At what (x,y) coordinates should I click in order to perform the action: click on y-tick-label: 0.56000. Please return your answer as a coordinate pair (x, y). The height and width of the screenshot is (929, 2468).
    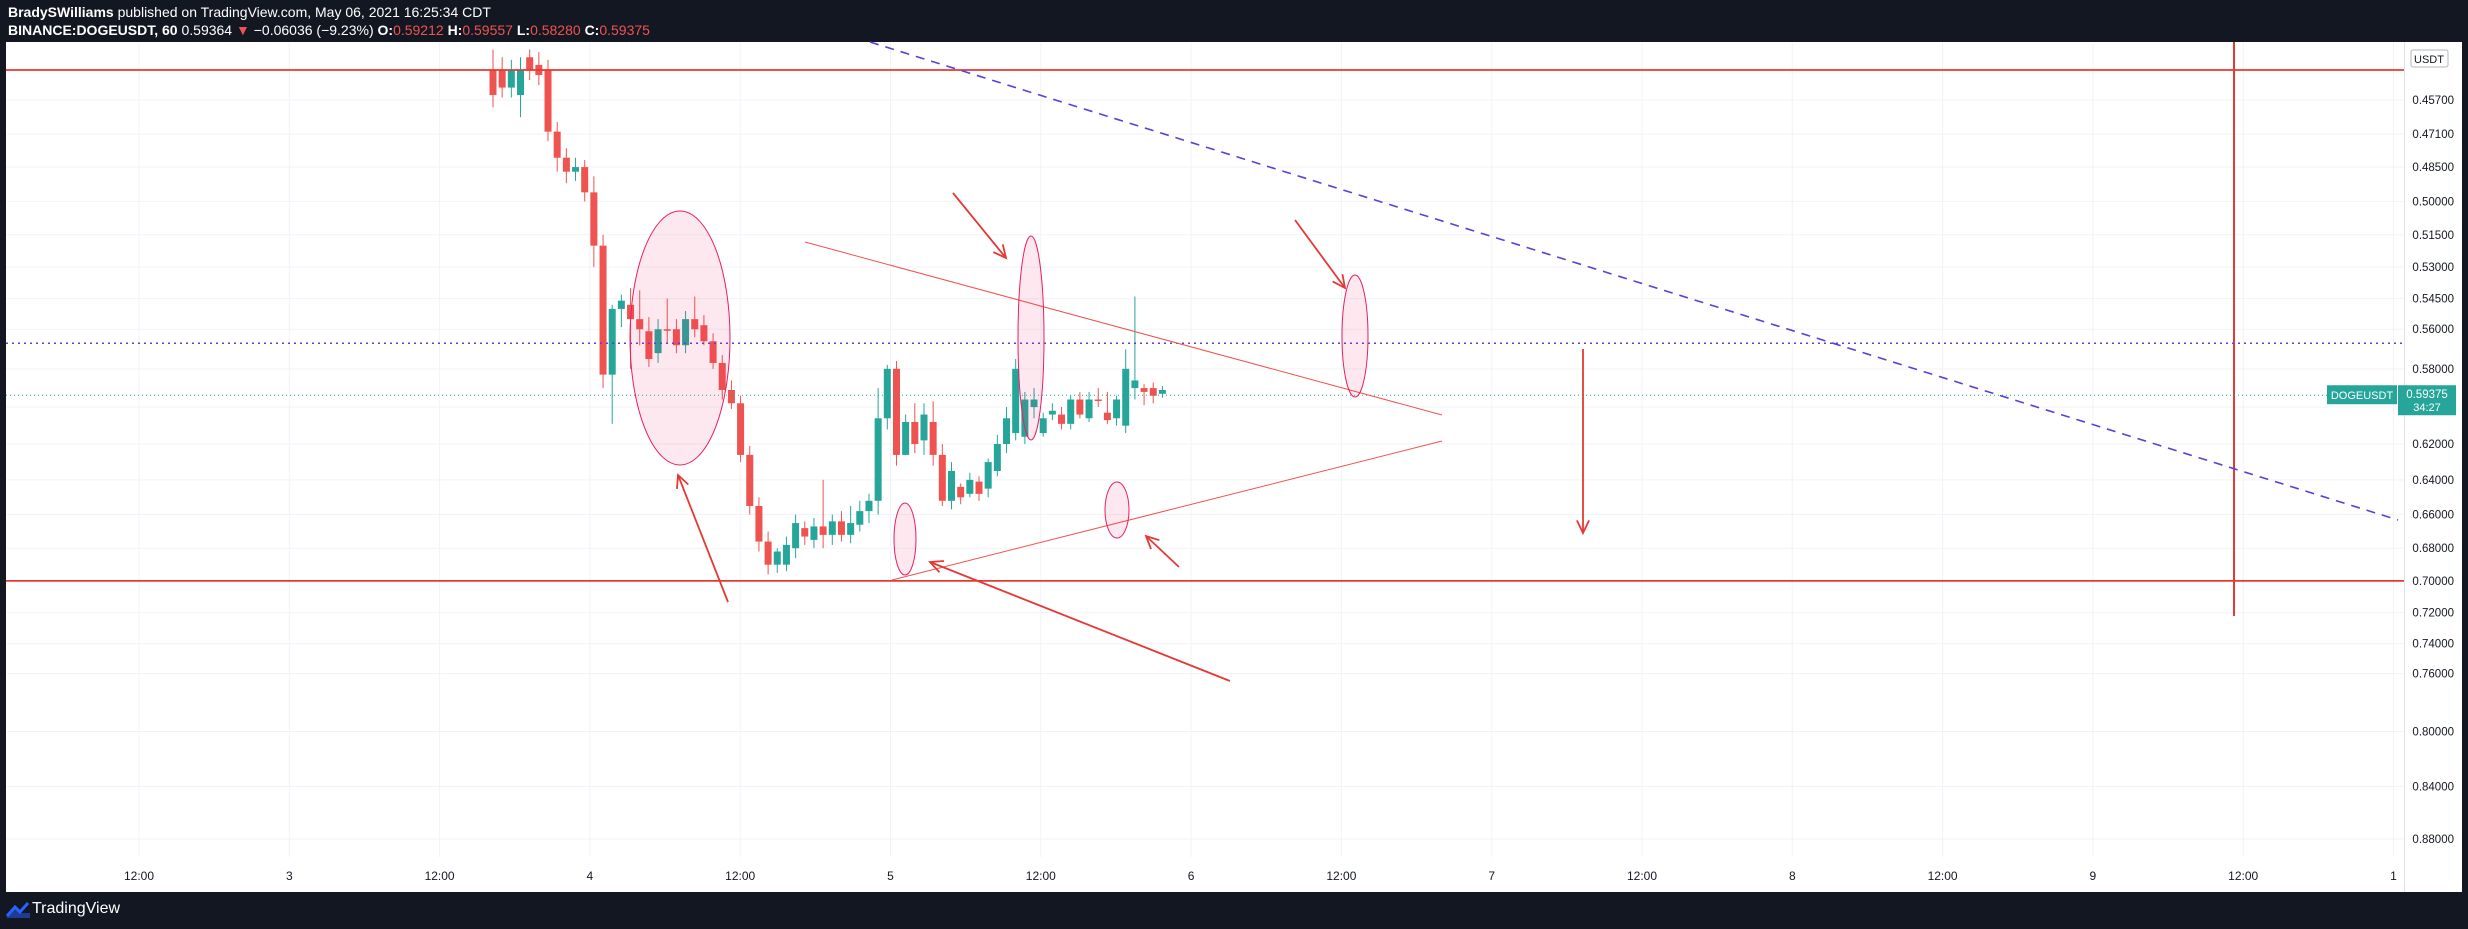
    Looking at the image, I should click on (2433, 330).